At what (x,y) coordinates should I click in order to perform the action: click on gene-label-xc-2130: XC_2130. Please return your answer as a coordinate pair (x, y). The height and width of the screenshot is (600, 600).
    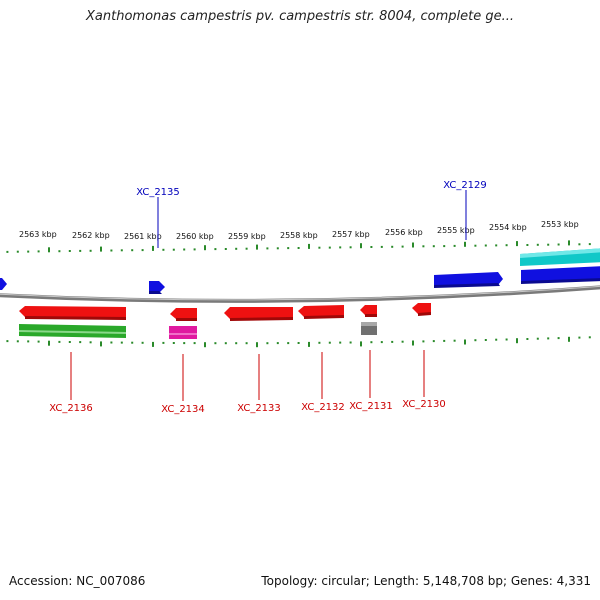
    Looking at the image, I should click on (424, 404).